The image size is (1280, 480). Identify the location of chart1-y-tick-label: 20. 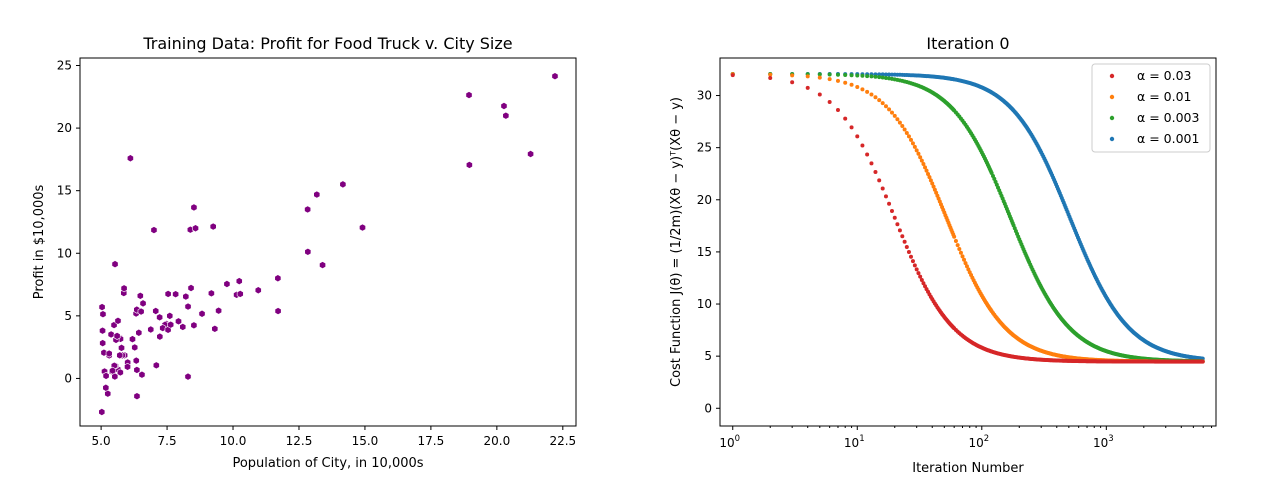
(64, 128).